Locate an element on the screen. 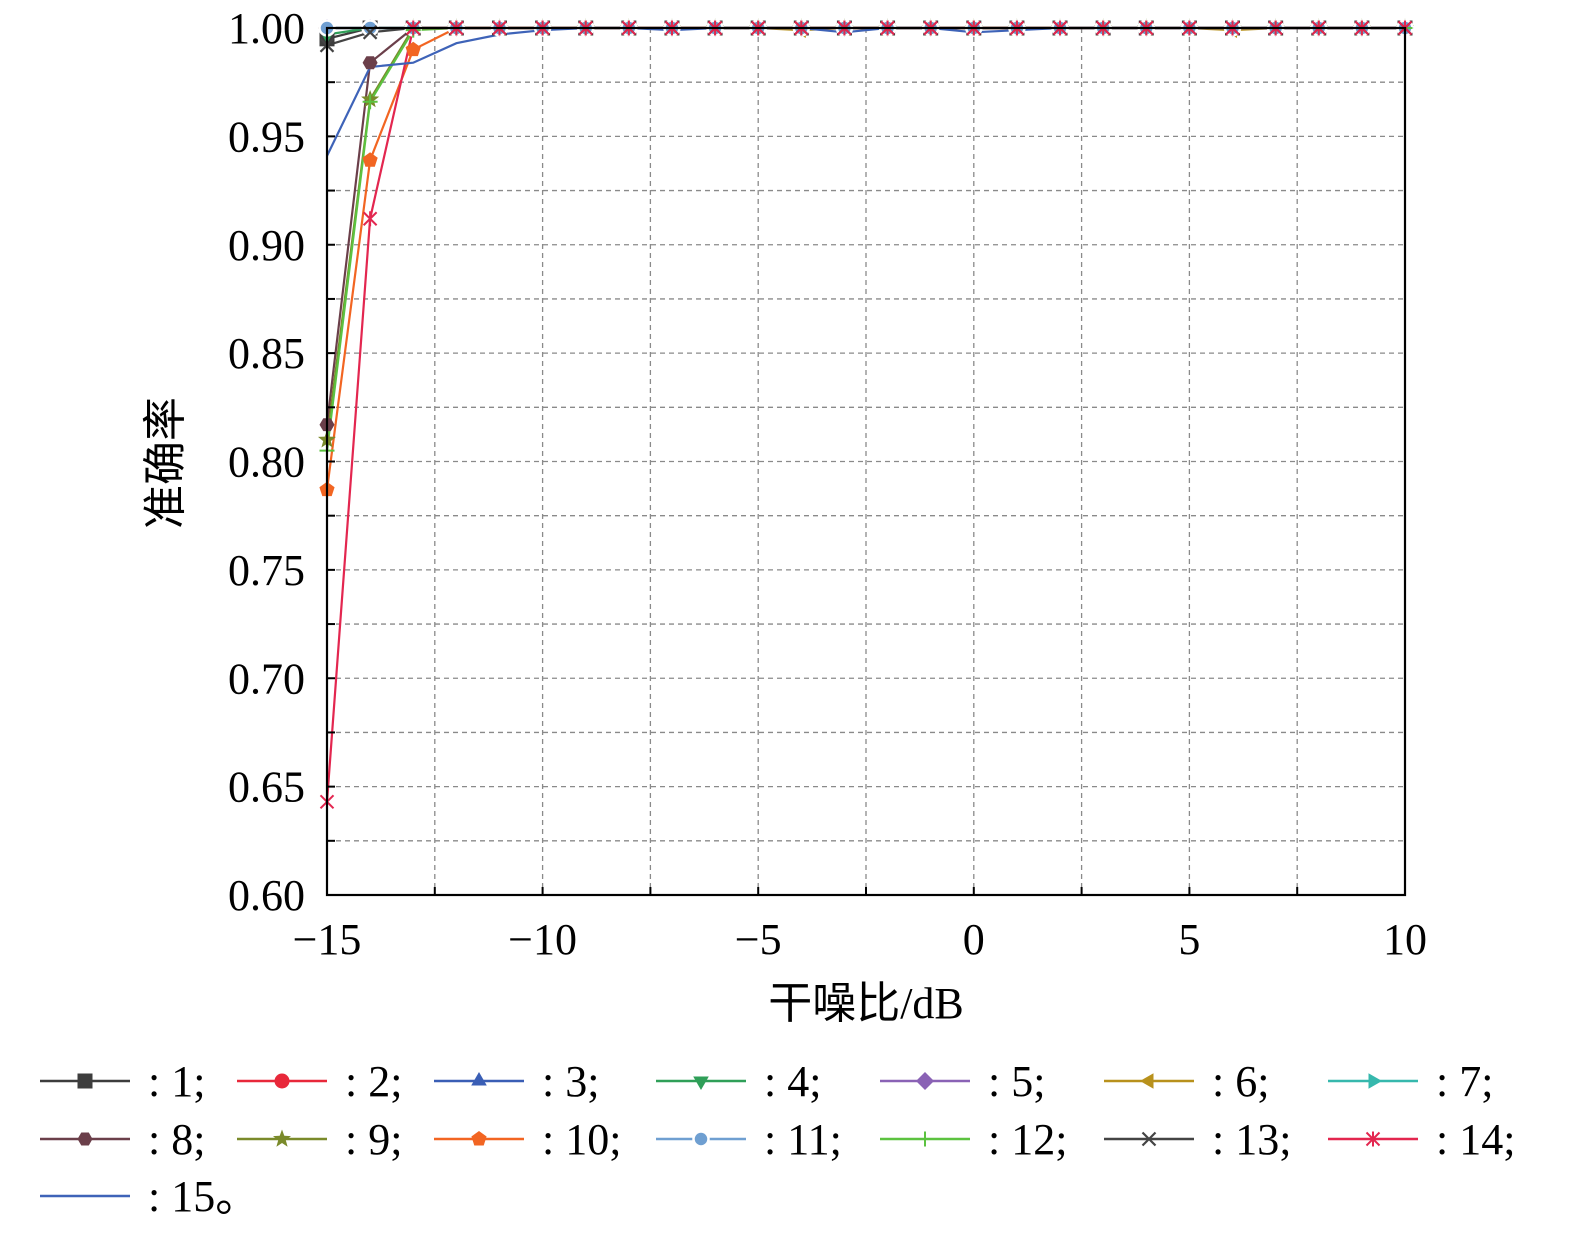  legend-label: : 7; is located at coordinates (1464, 1081).